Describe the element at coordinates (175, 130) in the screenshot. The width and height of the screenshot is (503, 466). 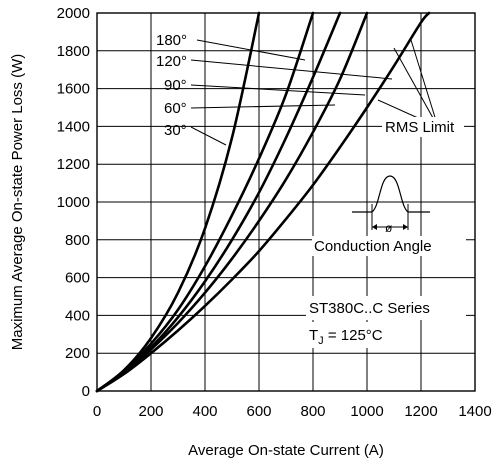
I see `series-label-30: 30°` at that location.